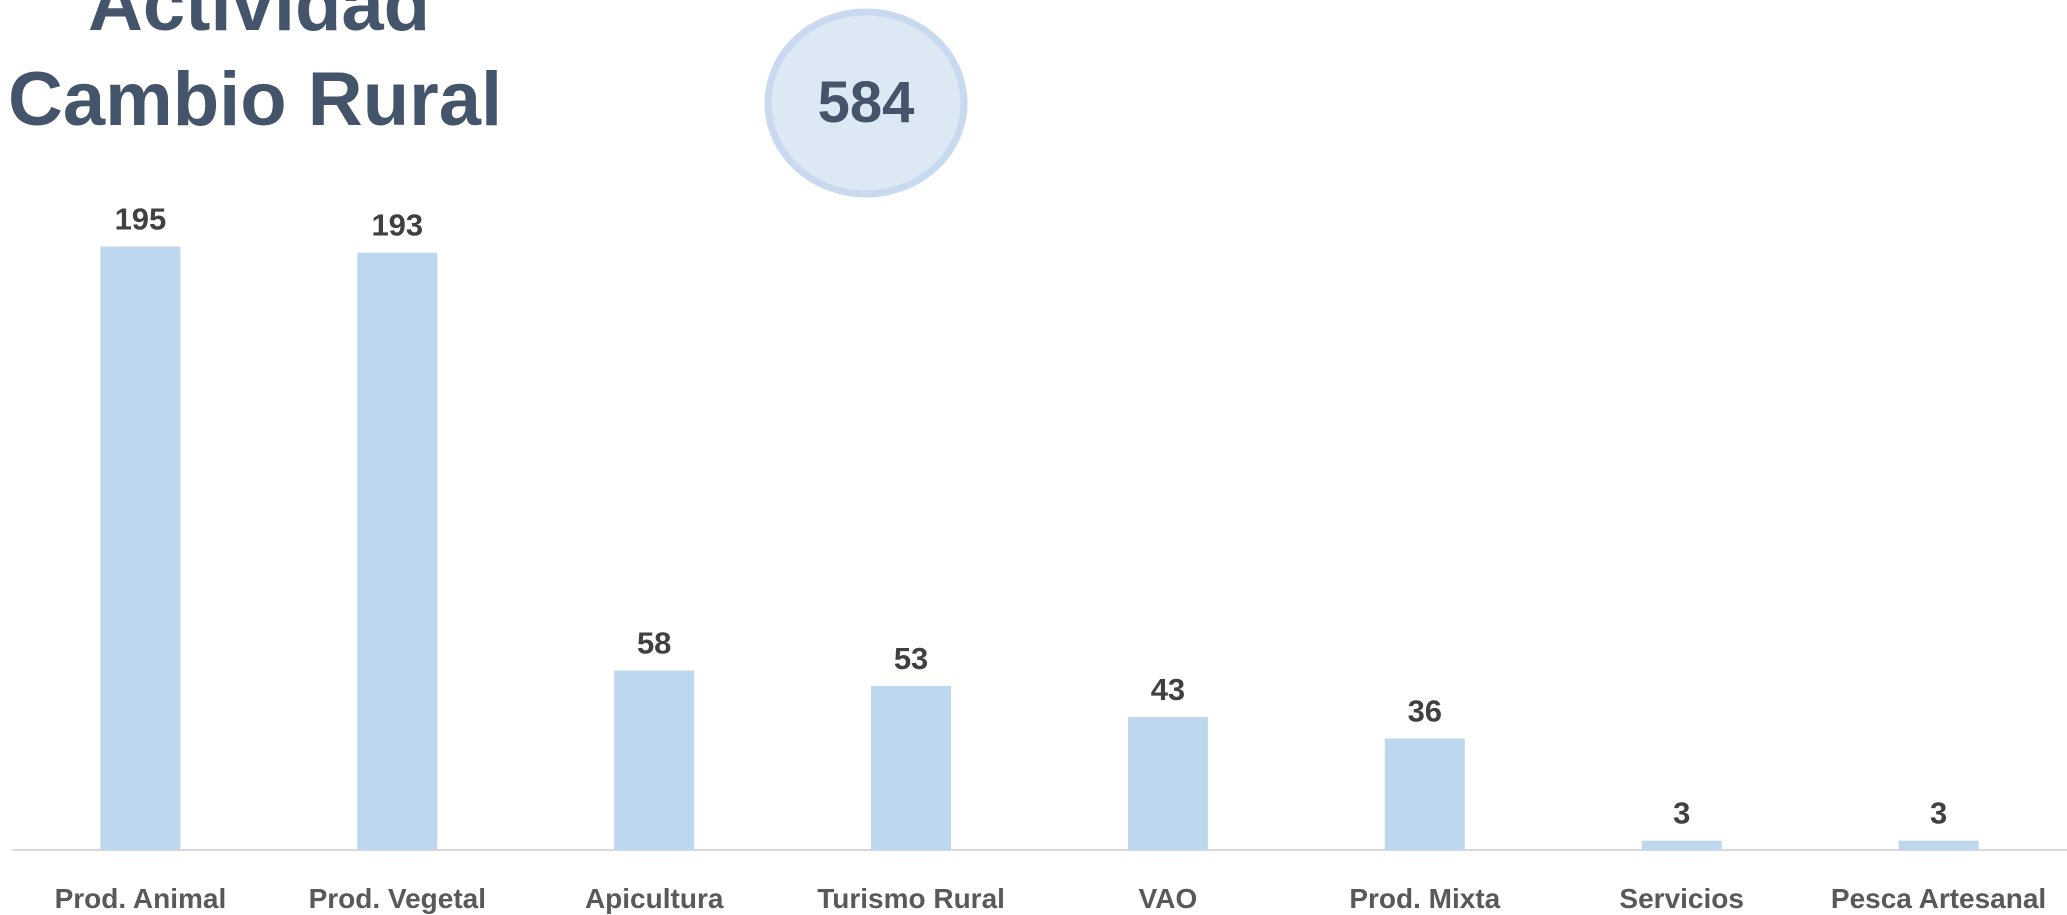  What do you see at coordinates (911, 898) in the screenshot?
I see `x-tick-label: Turismo Rural` at bounding box center [911, 898].